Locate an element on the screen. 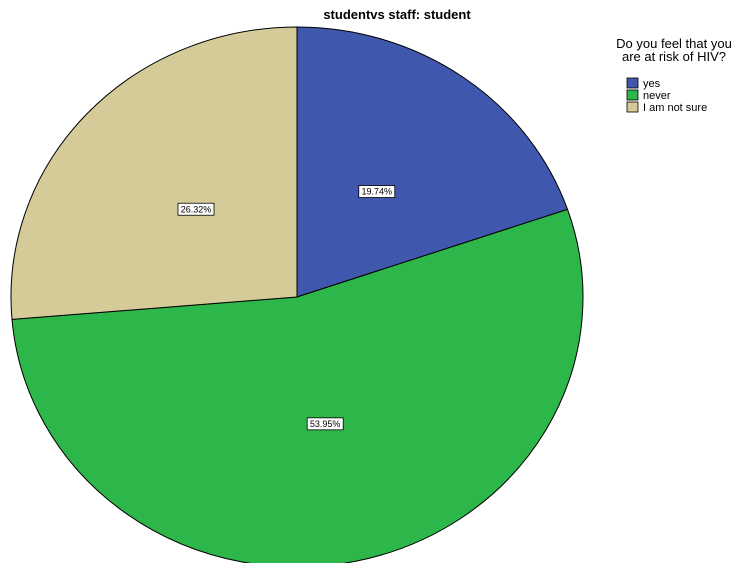 The width and height of the screenshot is (751, 563). chart-title: studentvs staff: student is located at coordinates (397, 14).